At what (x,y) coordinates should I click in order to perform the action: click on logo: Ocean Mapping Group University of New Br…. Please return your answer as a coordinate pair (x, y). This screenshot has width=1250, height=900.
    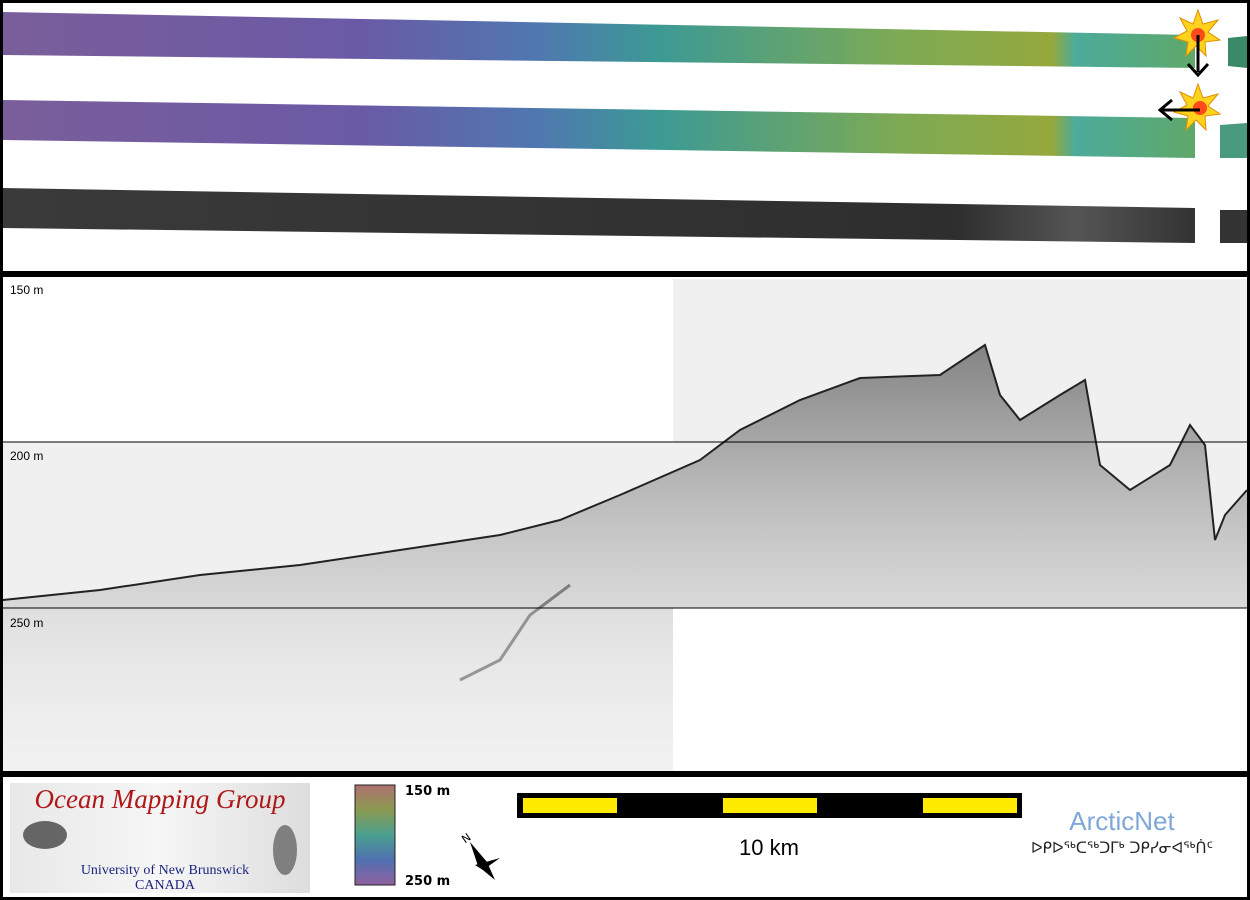
    Looking at the image, I should click on (160, 838).